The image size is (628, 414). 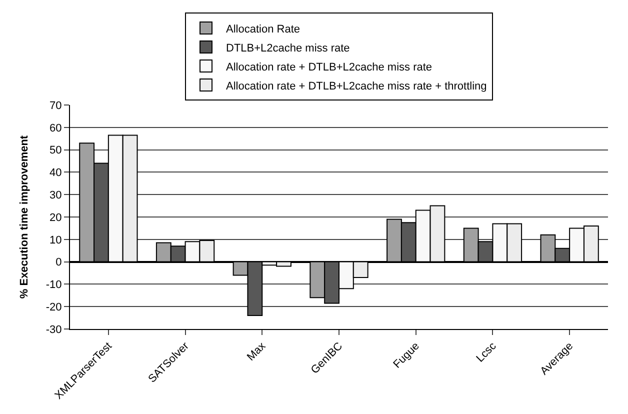 What do you see at coordinates (54, 330) in the screenshot?
I see `y-tick-label: -30` at bounding box center [54, 330].